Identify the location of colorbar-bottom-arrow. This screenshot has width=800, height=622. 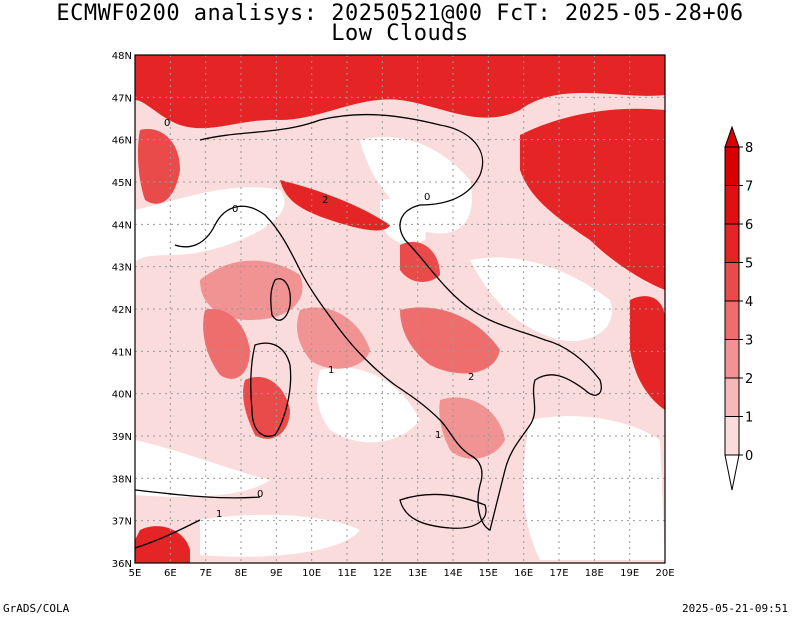
(732, 472).